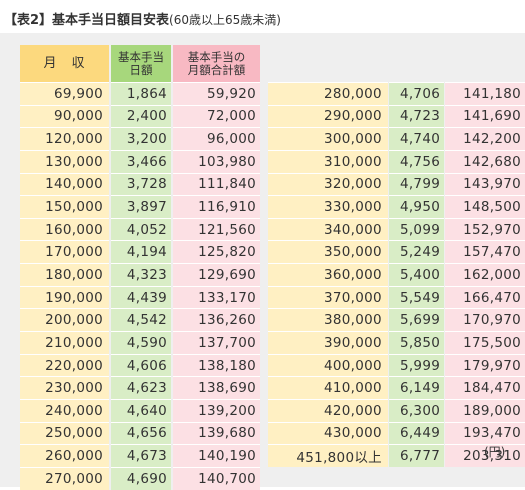 The image size is (525, 490). Describe the element at coordinates (64, 161) in the screenshot. I see `monthly-income-cell: 130,000` at that location.